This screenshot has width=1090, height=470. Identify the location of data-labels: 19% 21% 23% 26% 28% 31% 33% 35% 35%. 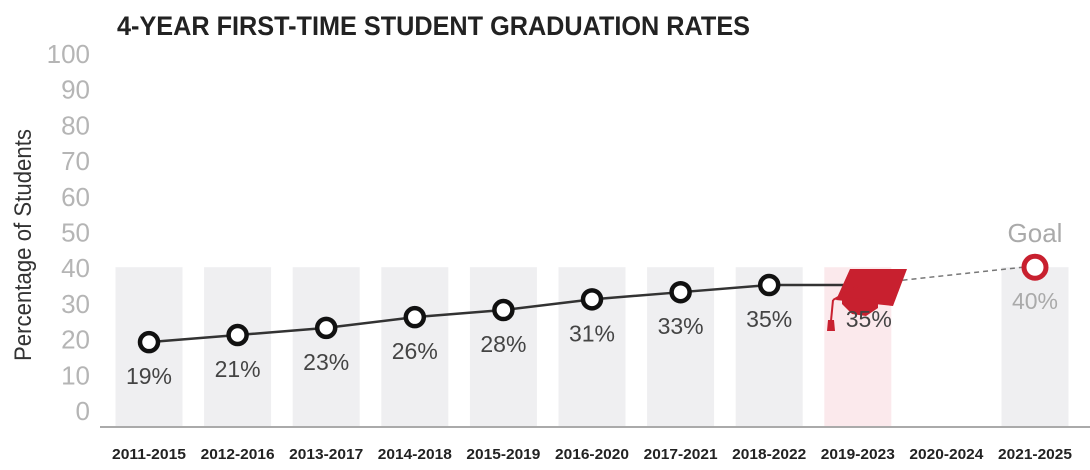
(509, 347).